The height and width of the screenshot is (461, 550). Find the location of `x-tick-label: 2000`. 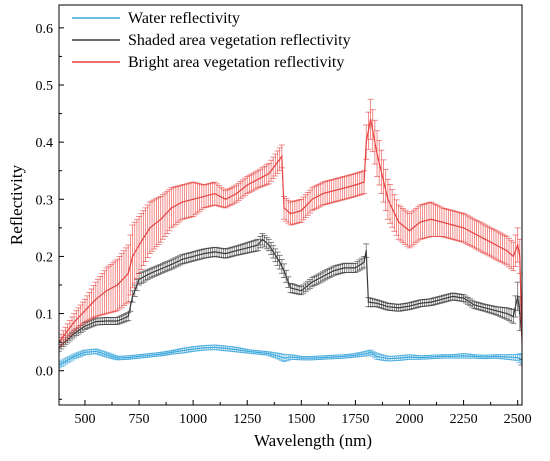

x-tick-label: 2000 is located at coordinates (409, 419).